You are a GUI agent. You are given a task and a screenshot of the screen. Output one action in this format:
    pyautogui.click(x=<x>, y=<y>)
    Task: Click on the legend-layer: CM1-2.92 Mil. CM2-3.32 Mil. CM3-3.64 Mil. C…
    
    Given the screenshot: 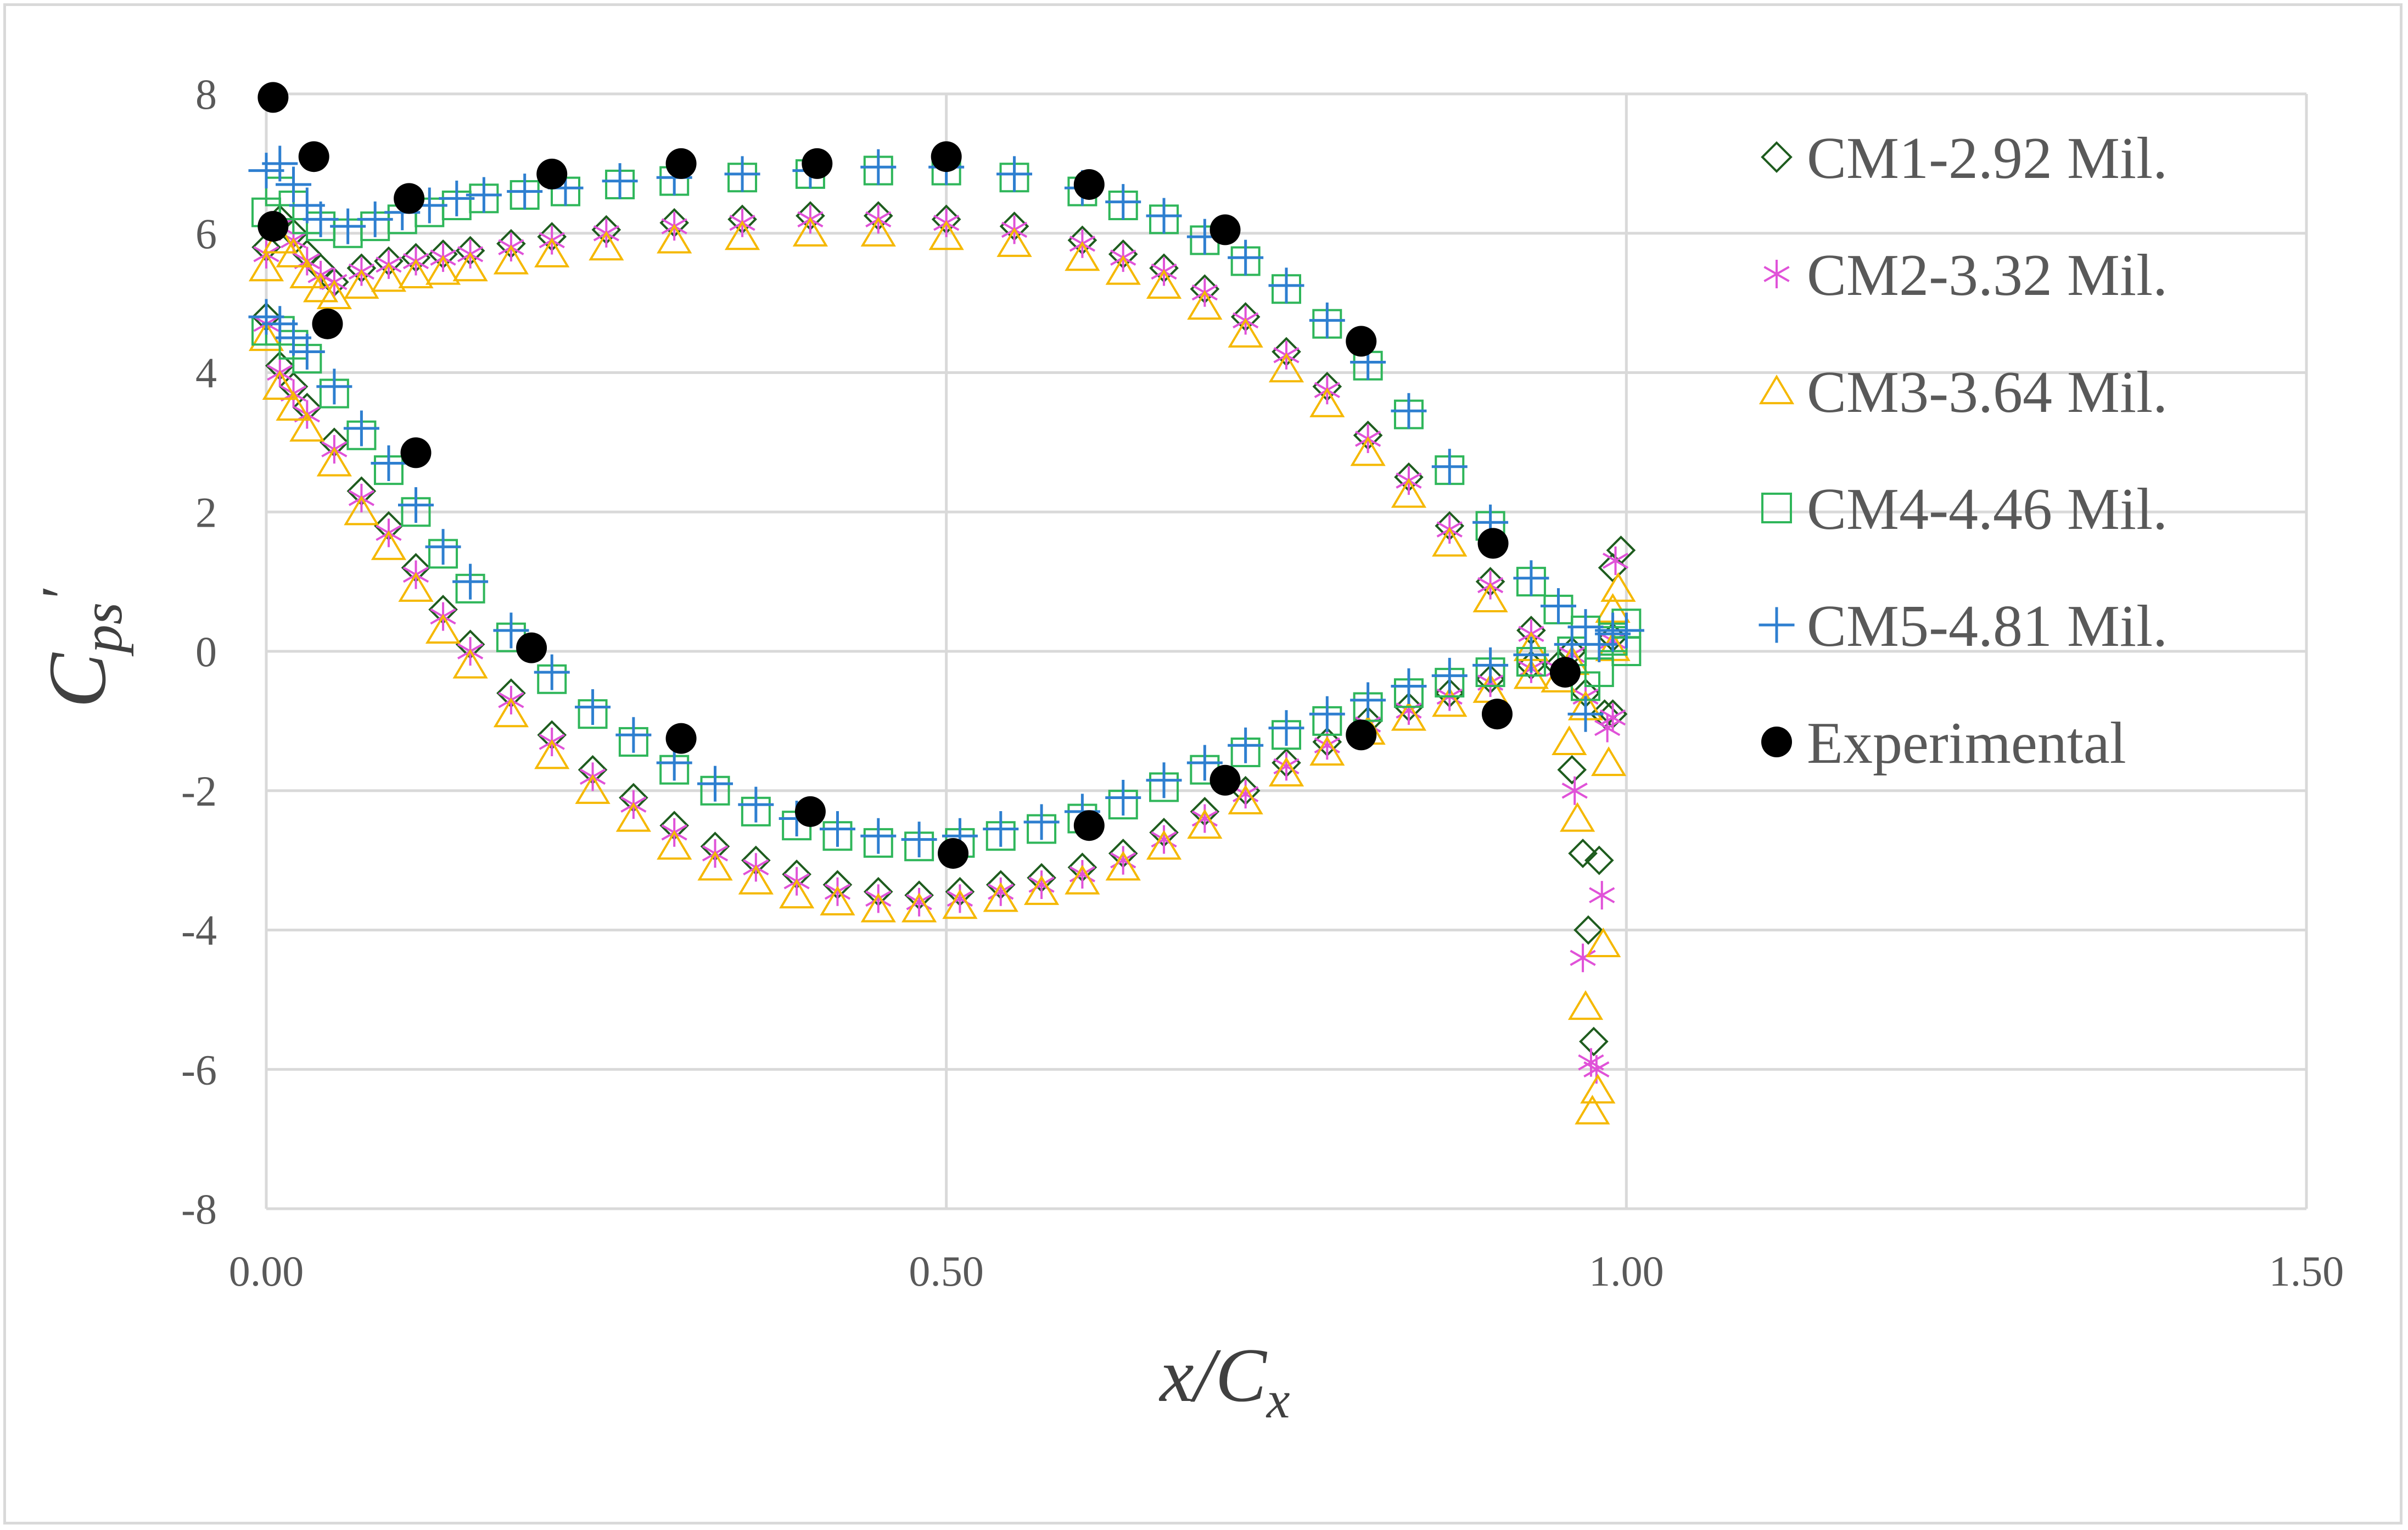 What is the action you would take?
    pyautogui.click(x=1964, y=451)
    